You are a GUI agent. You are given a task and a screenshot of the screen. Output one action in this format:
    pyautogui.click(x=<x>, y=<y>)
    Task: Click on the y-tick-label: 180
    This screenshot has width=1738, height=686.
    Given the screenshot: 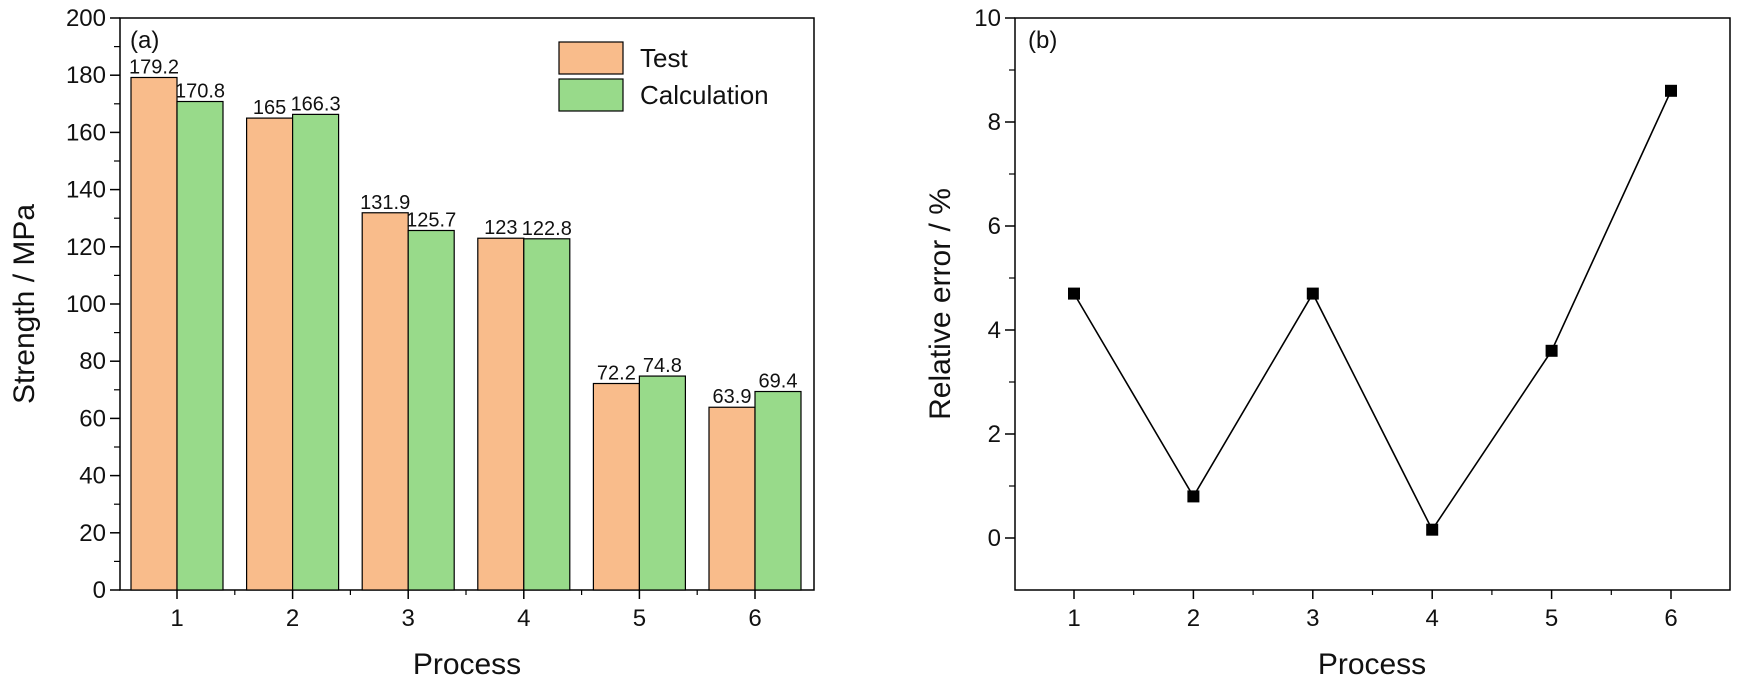 What is the action you would take?
    pyautogui.click(x=86, y=75)
    